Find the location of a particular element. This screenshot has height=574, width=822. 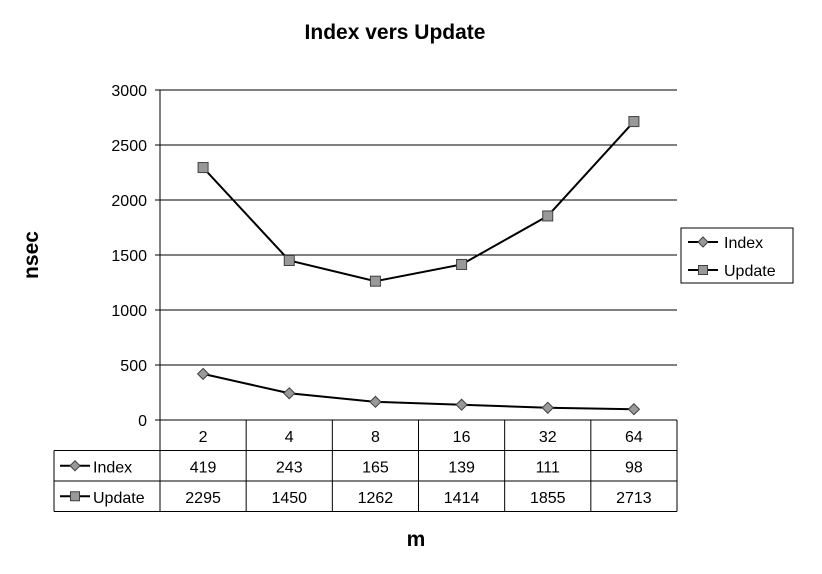

table-series-label: Index is located at coordinates (112, 468).